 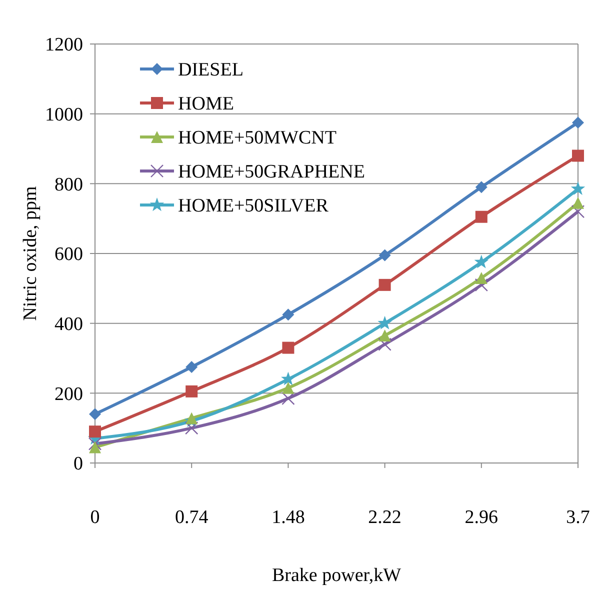 What do you see at coordinates (30, 253) in the screenshot?
I see `y-axis-title: Nitric oxide, ppm` at bounding box center [30, 253].